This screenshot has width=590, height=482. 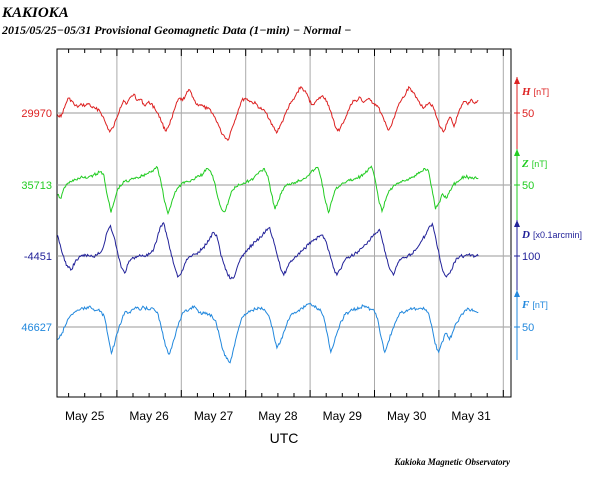 I want to click on scale-arrow-f, so click(x=517, y=293).